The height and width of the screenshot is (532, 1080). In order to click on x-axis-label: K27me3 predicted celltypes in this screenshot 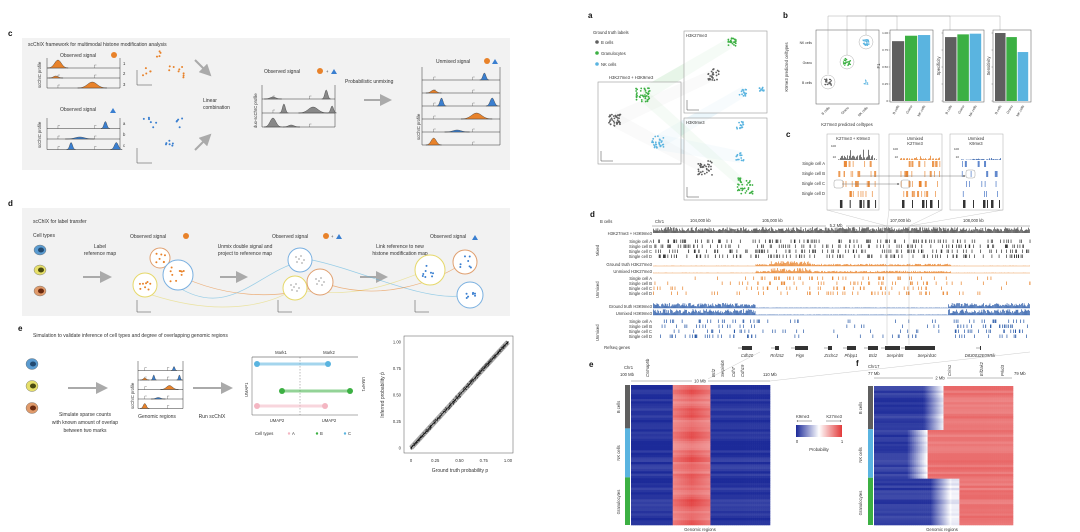, I will do `click(846, 124)`.